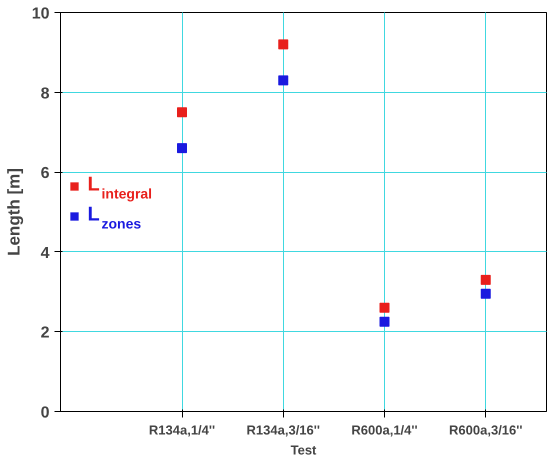  Describe the element at coordinates (14, 212) in the screenshot. I see `y-axis-title: Length [m]` at that location.